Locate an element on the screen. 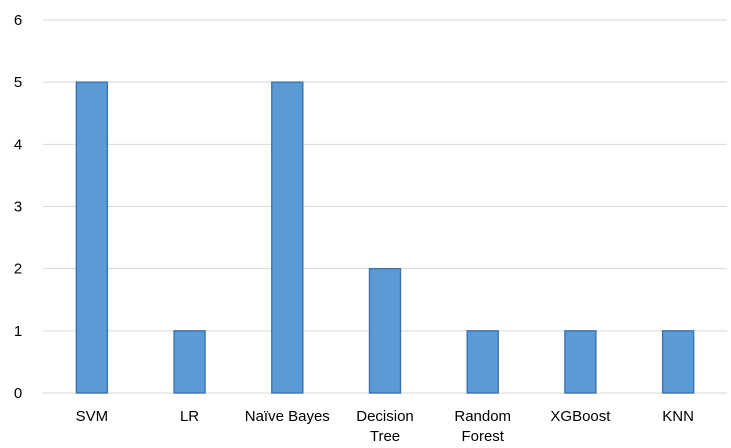  y-tick-label: 2 is located at coordinates (18, 269).